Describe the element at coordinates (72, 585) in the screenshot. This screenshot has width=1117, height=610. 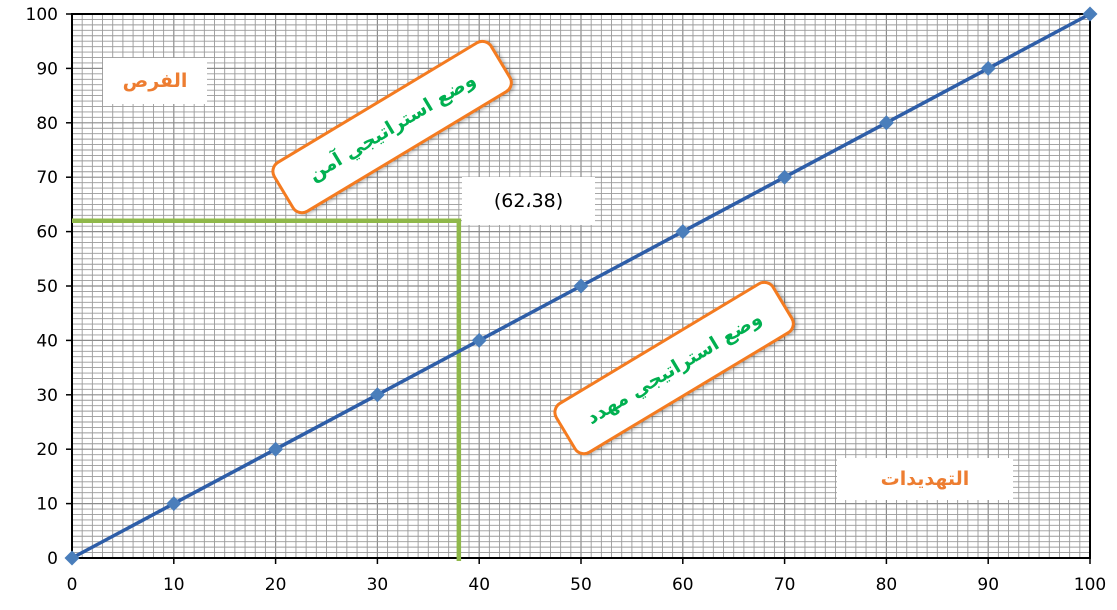
I see `x-tick-label: 0` at that location.